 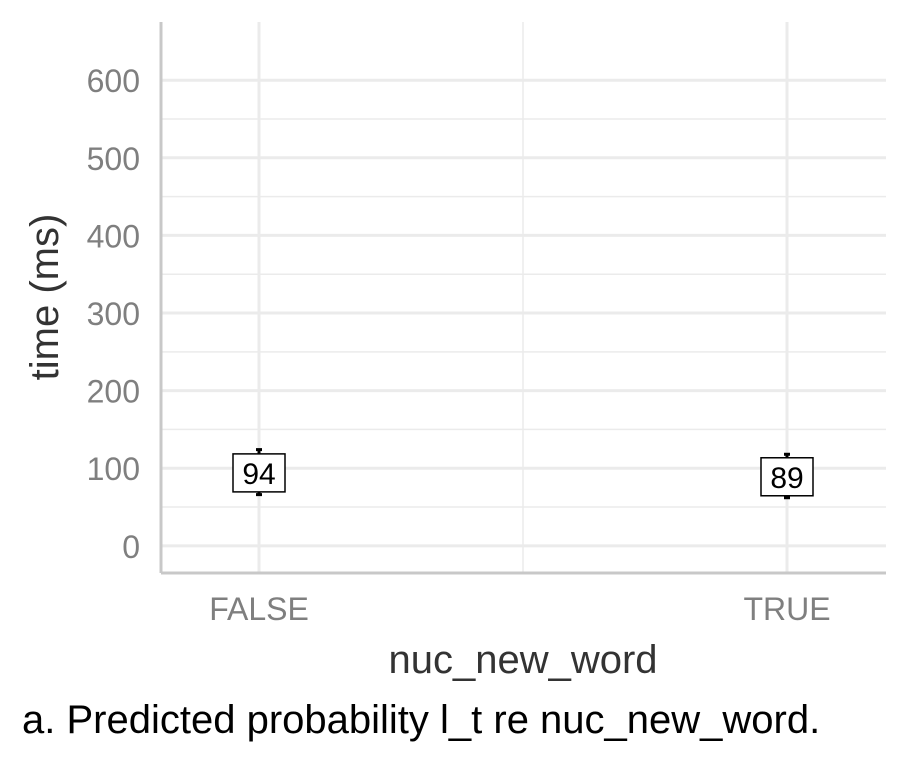 I want to click on y-axis-title: time (ms), so click(x=45, y=297).